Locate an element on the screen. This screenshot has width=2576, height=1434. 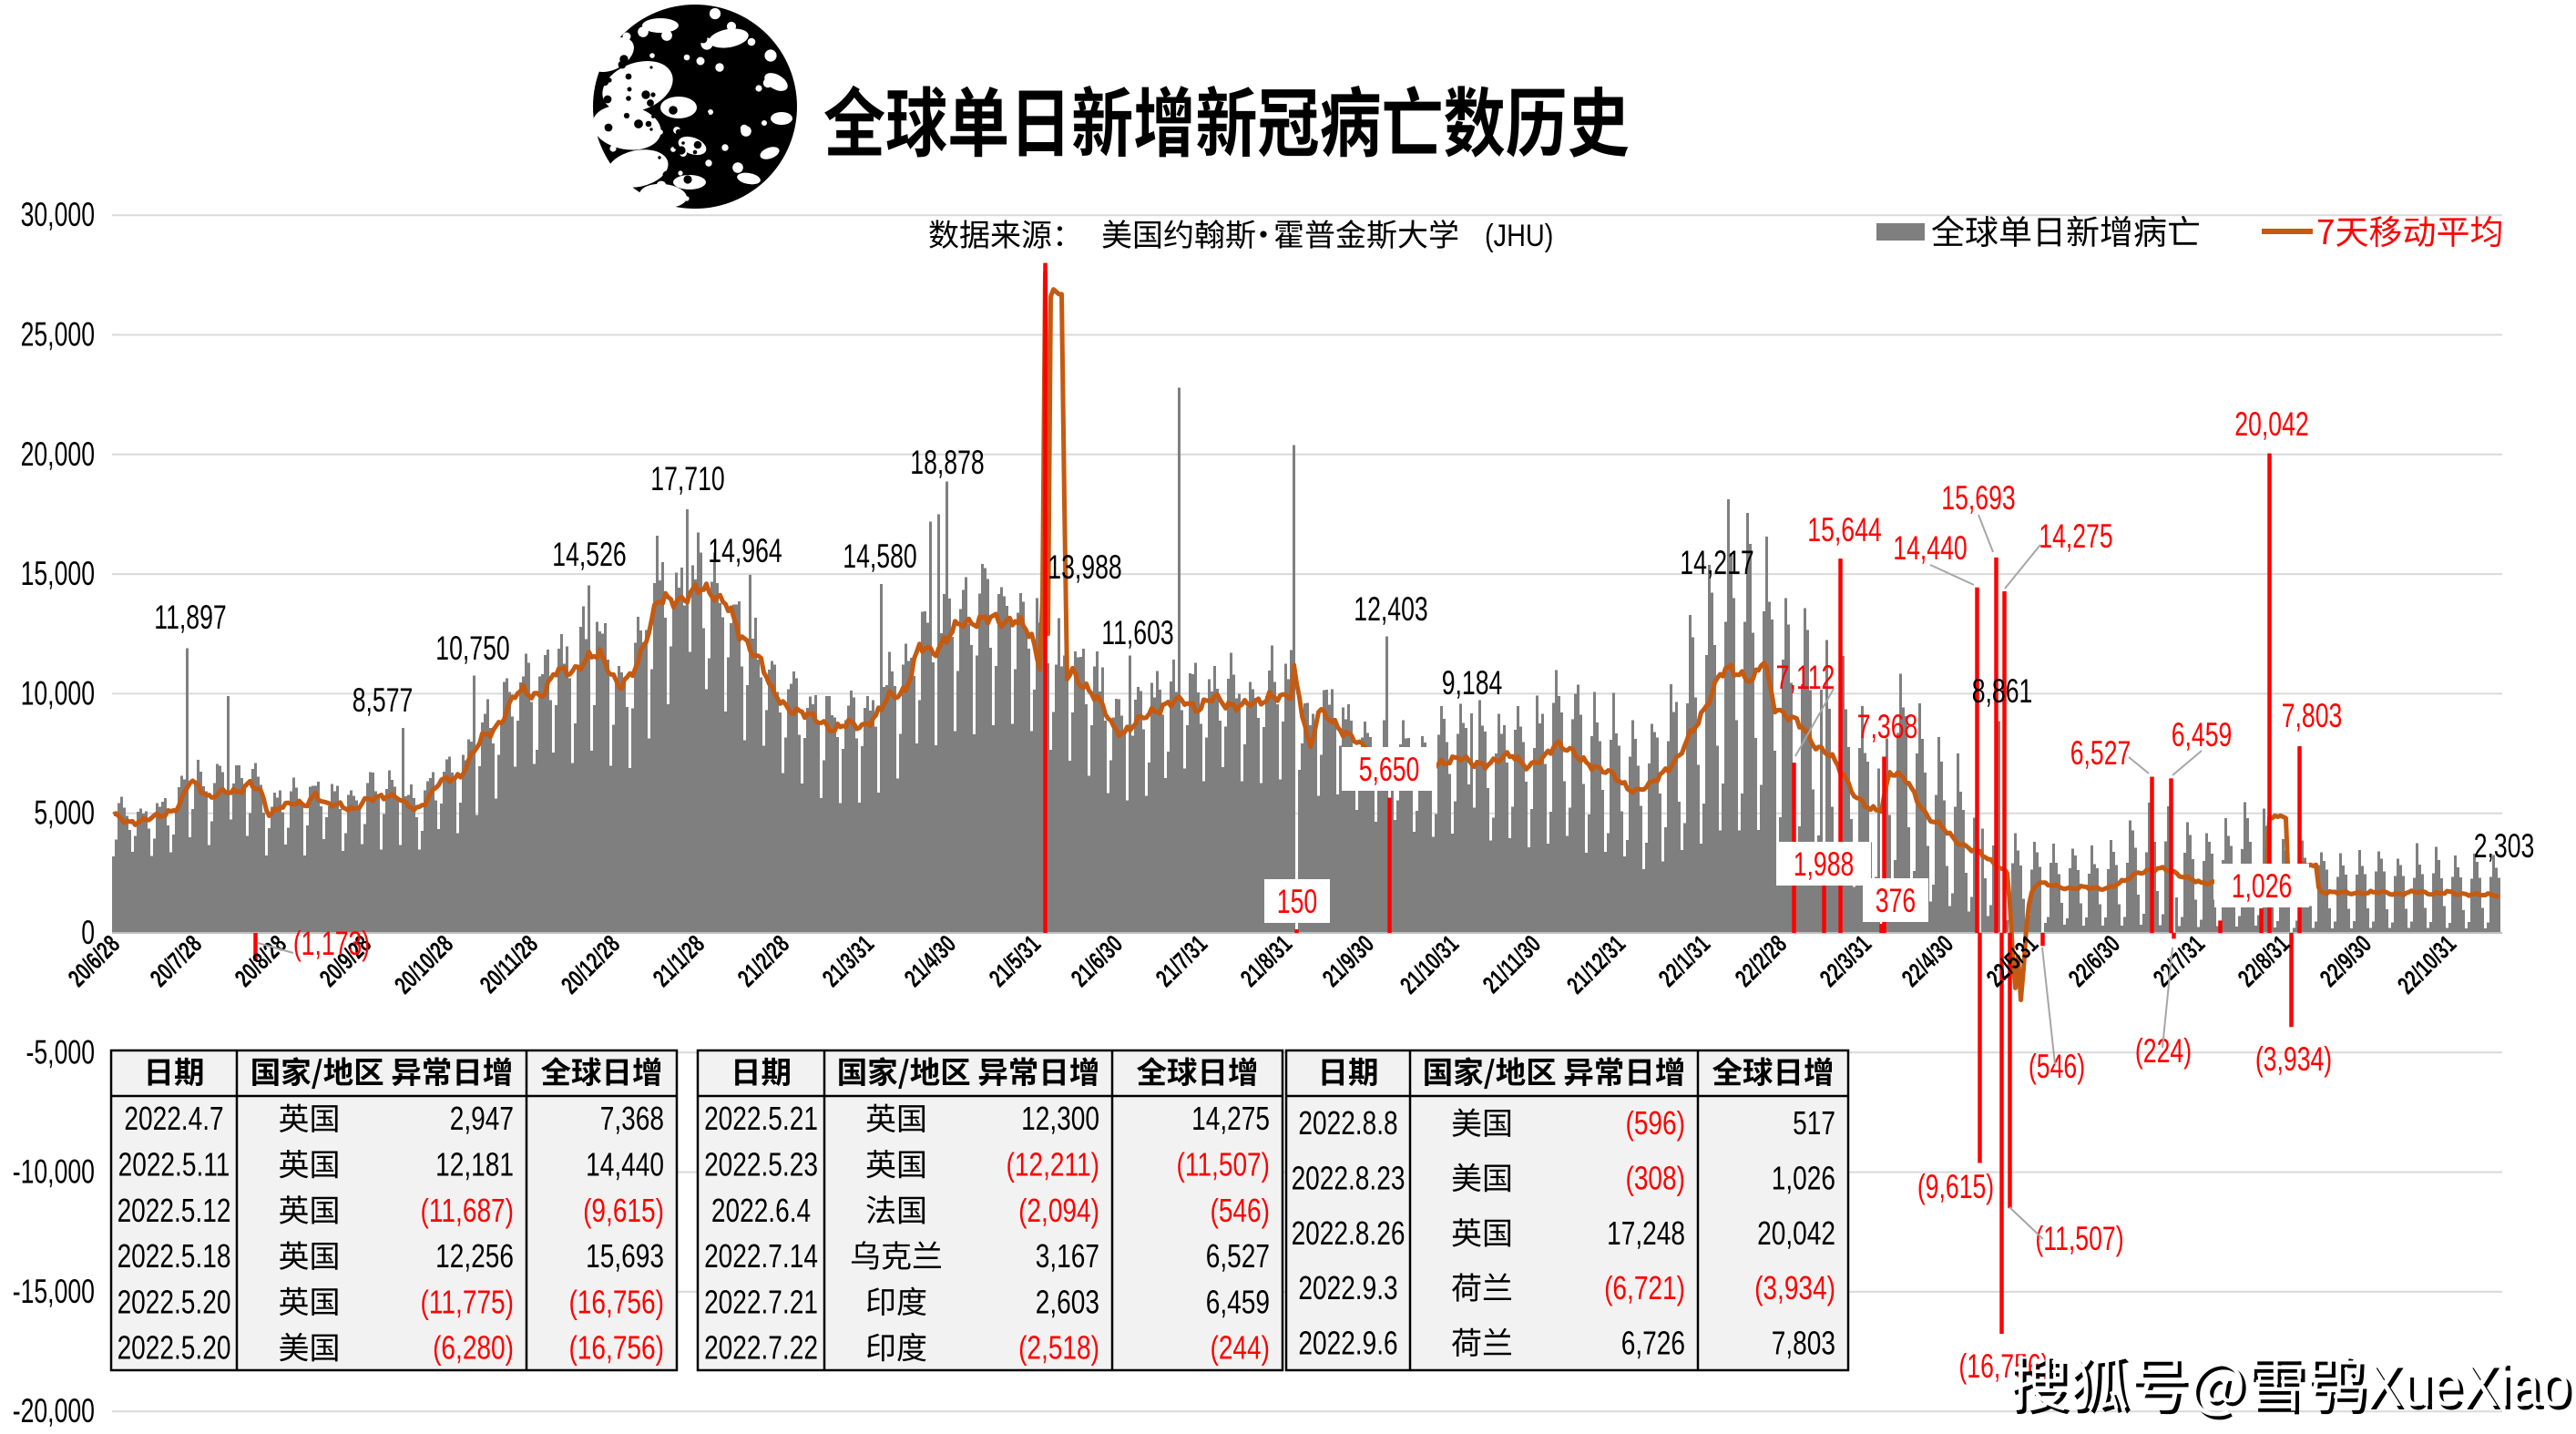
svg-text: -5,000 is located at coordinates (60, 1051).